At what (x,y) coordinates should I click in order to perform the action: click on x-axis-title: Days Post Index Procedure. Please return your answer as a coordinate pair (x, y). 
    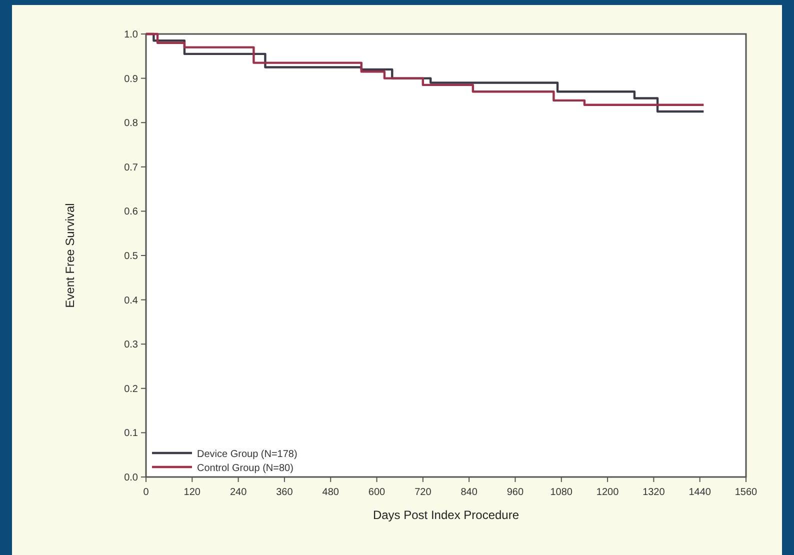
    Looking at the image, I should click on (446, 515).